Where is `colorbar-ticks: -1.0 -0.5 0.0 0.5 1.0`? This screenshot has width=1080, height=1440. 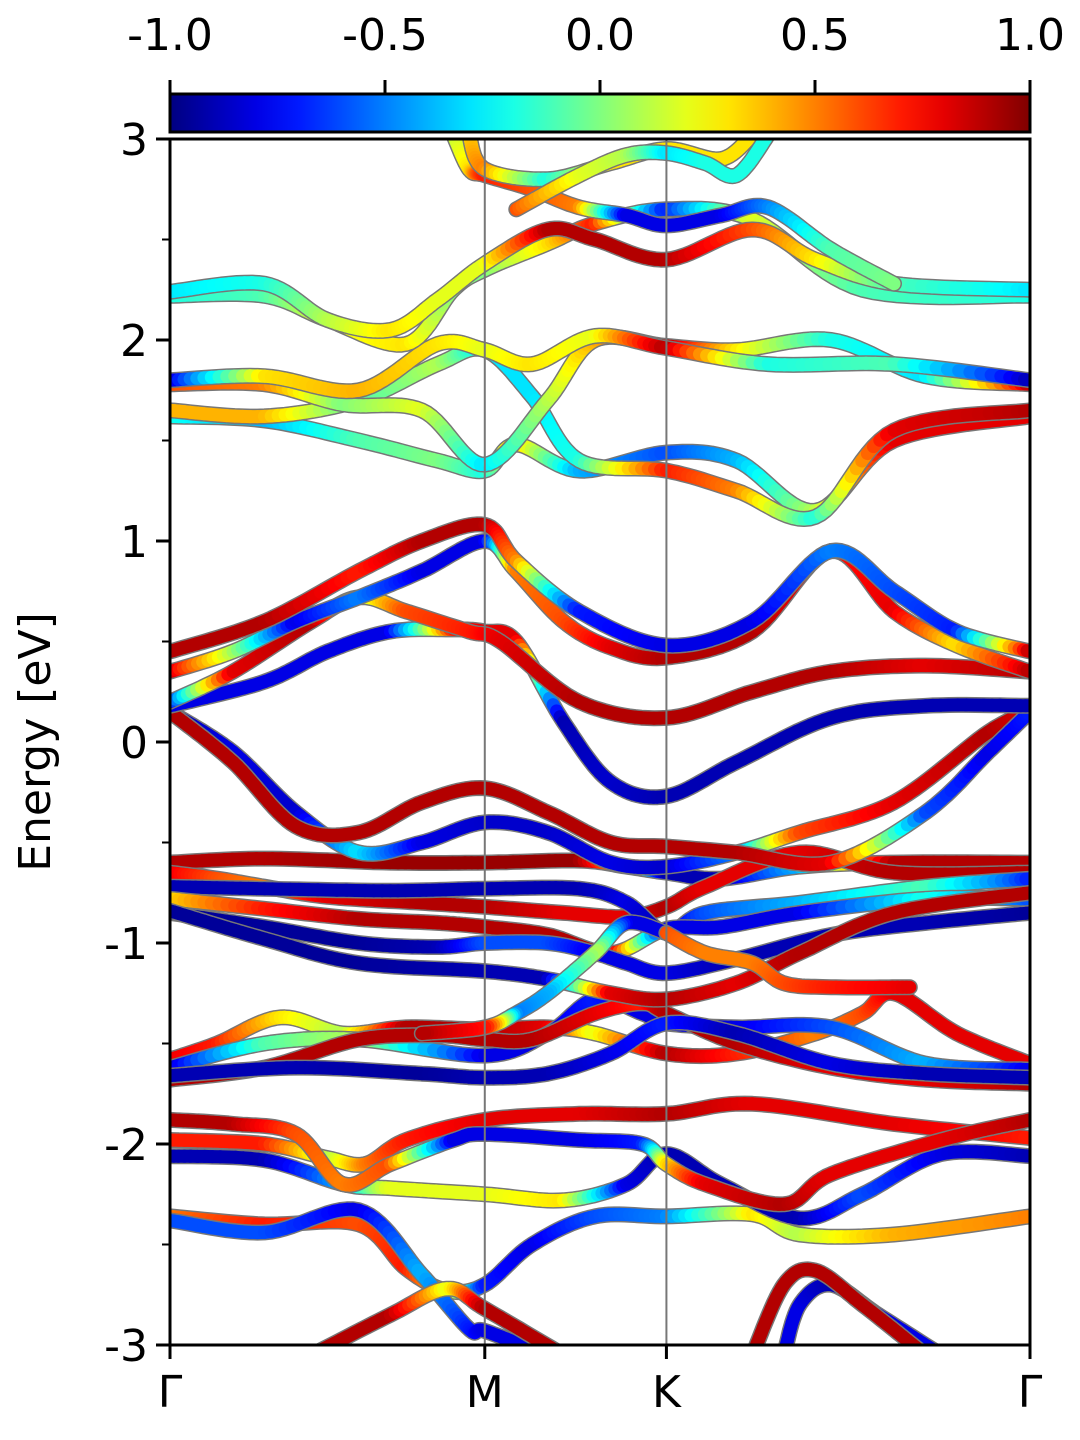 colorbar-ticks: -1.0 -0.5 0.0 0.5 1.0 is located at coordinates (596, 52).